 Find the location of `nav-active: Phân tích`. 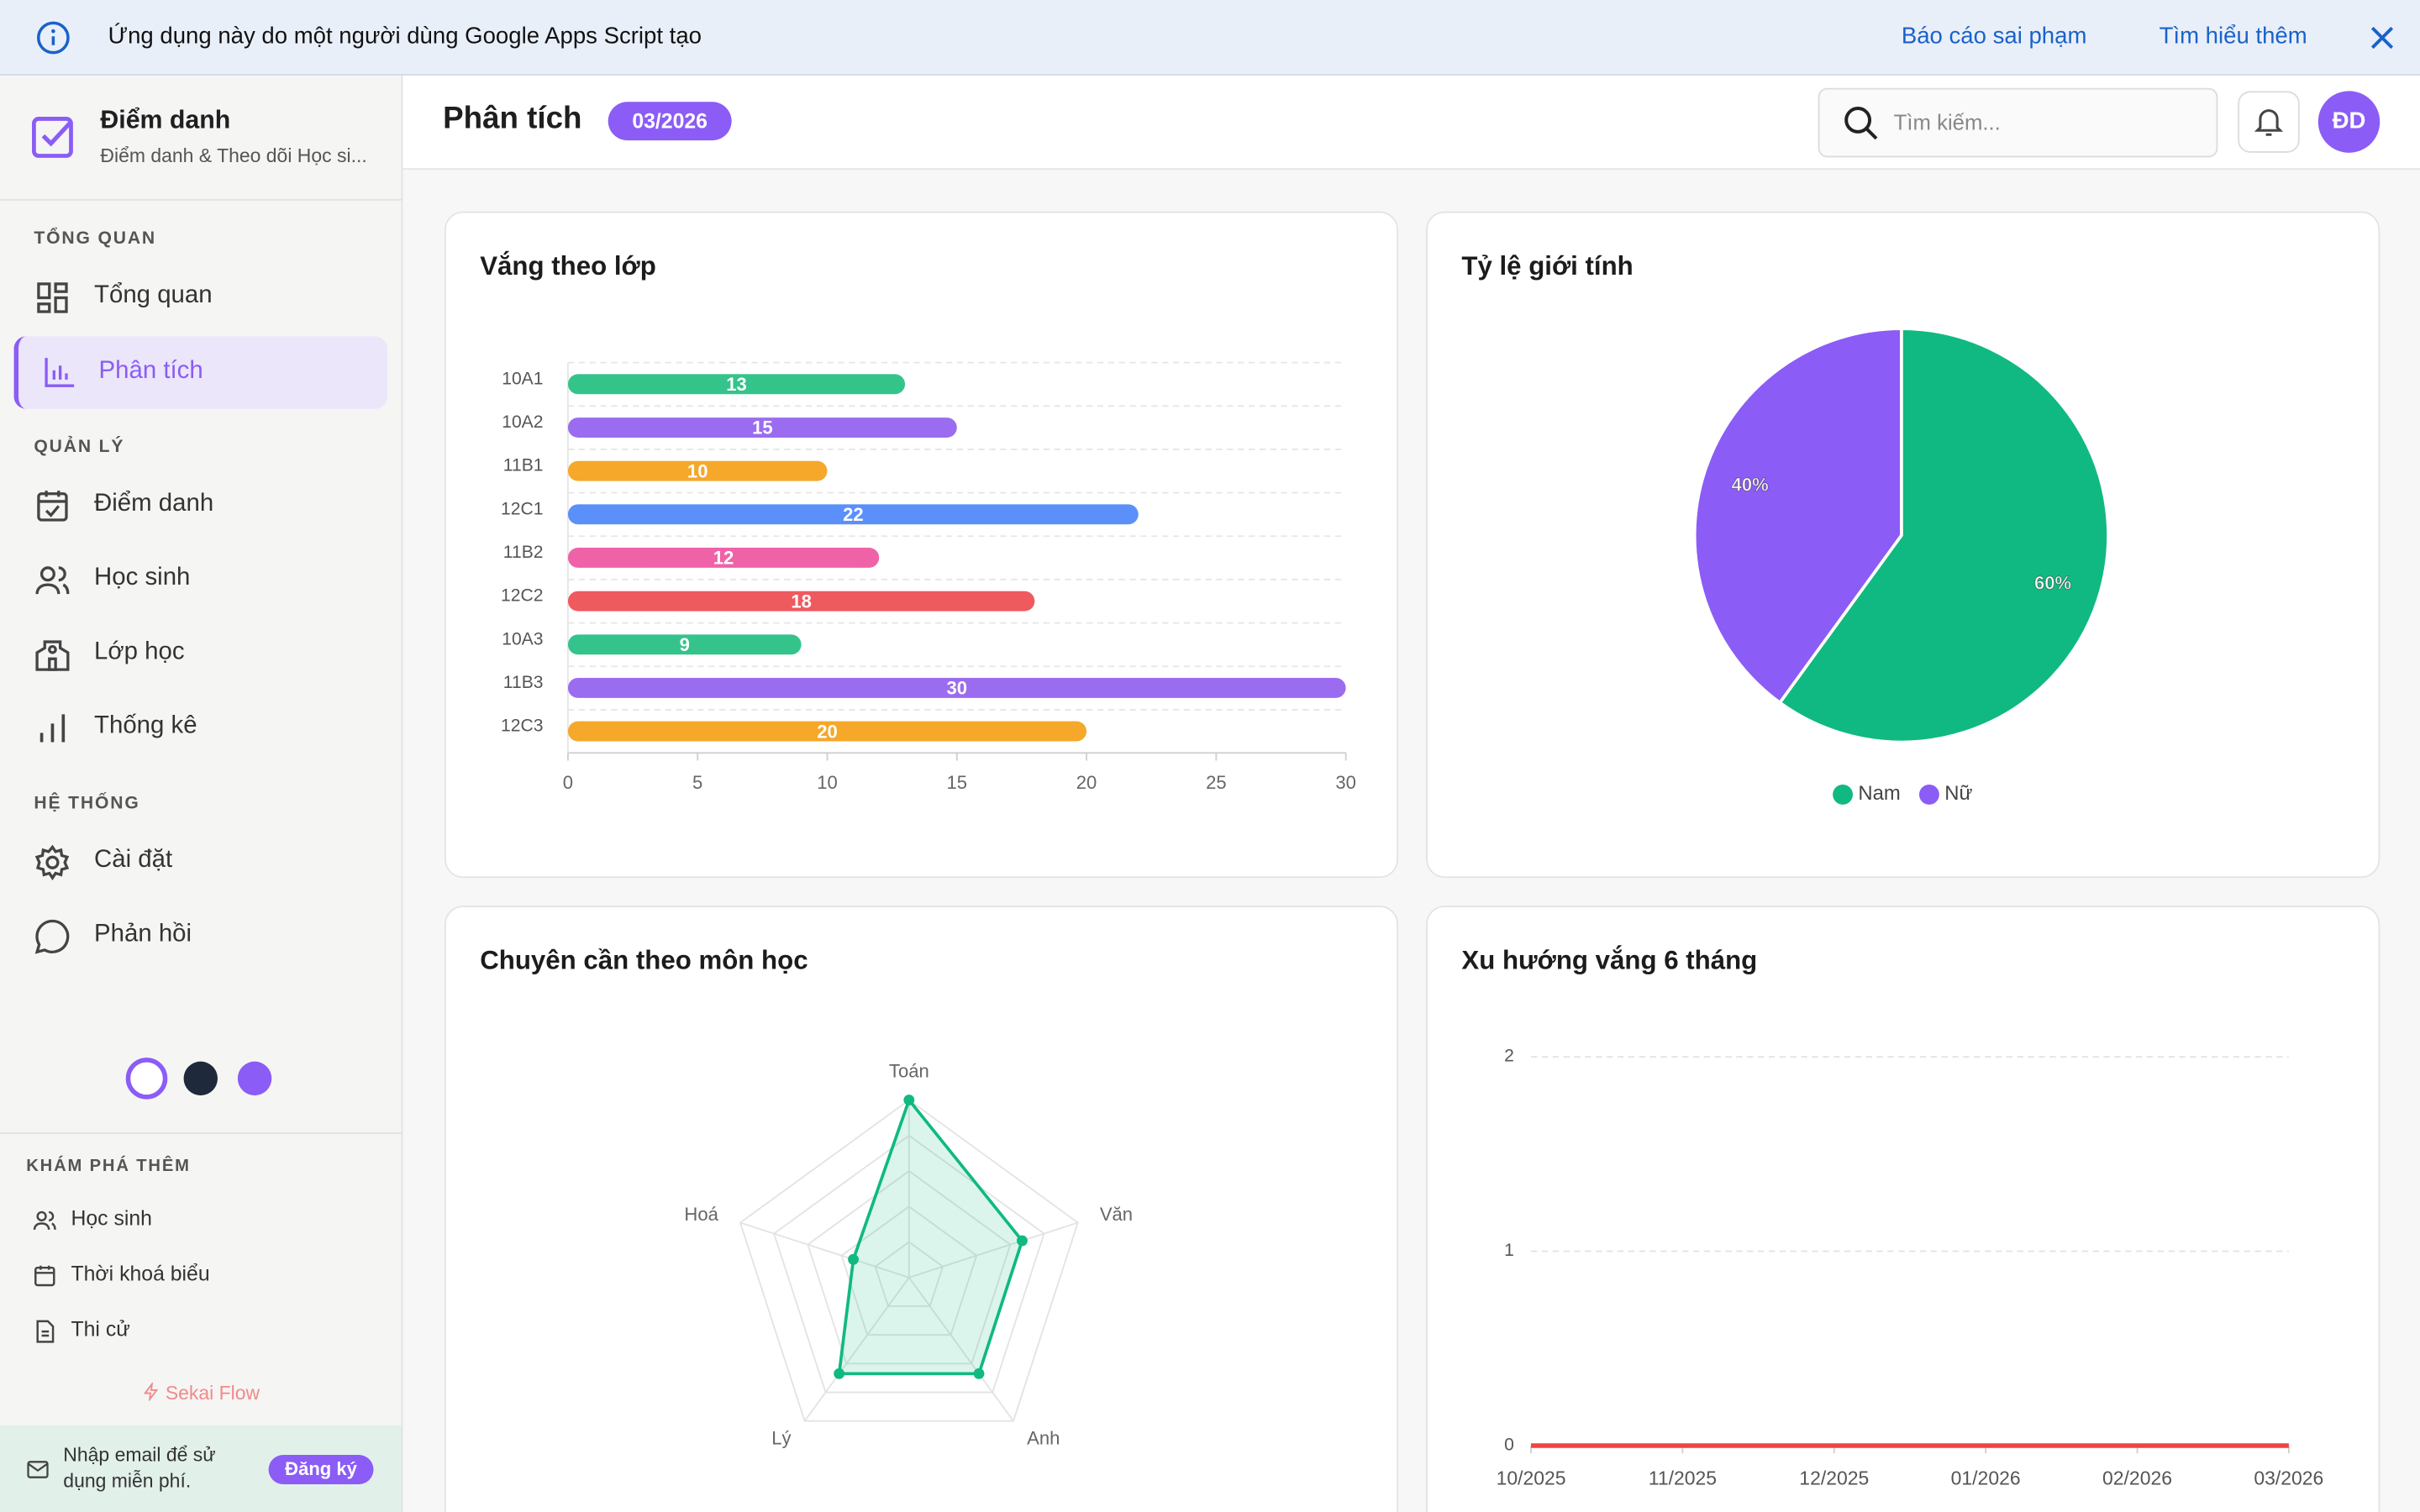

nav-active: Phân tích is located at coordinates (200, 372).